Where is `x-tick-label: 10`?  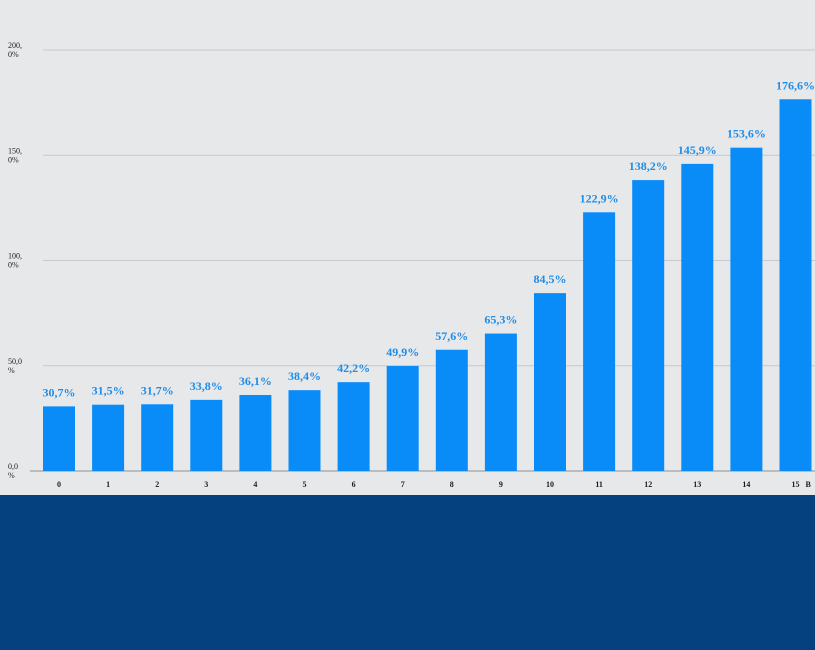
x-tick-label: 10 is located at coordinates (550, 484).